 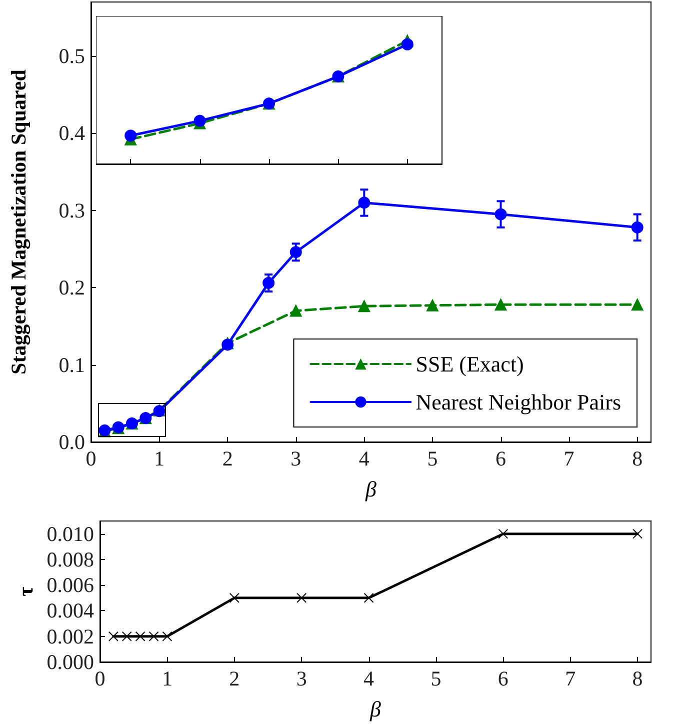 What do you see at coordinates (70, 662) in the screenshot?
I see `y-tick-label: 0.000` at bounding box center [70, 662].